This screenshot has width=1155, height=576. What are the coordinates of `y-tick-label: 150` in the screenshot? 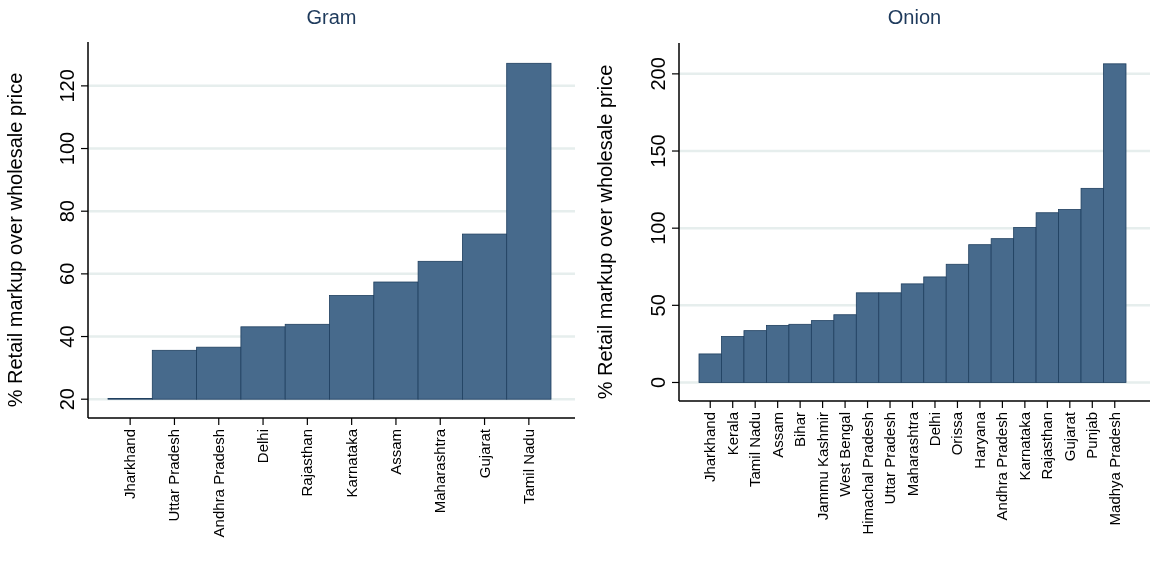 It's located at (658, 151).